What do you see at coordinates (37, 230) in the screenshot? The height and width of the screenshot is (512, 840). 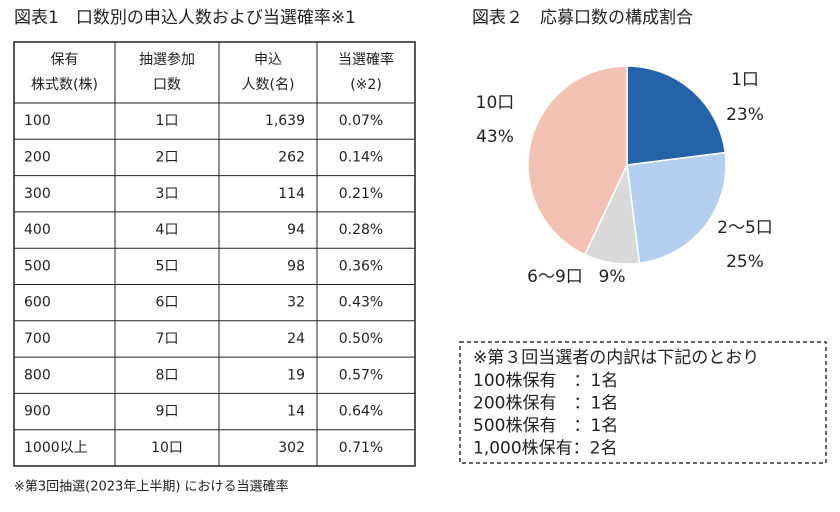 I see `table-cell: 400` at bounding box center [37, 230].